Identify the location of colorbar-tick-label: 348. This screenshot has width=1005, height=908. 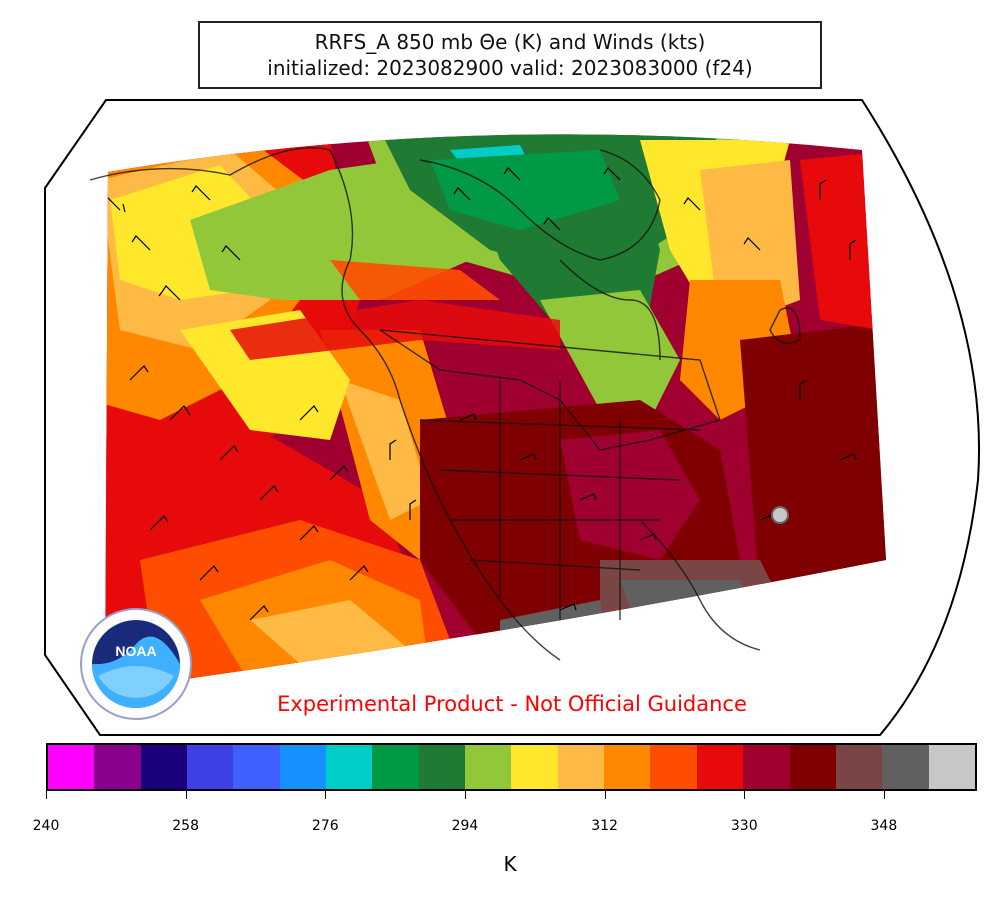
(884, 826).